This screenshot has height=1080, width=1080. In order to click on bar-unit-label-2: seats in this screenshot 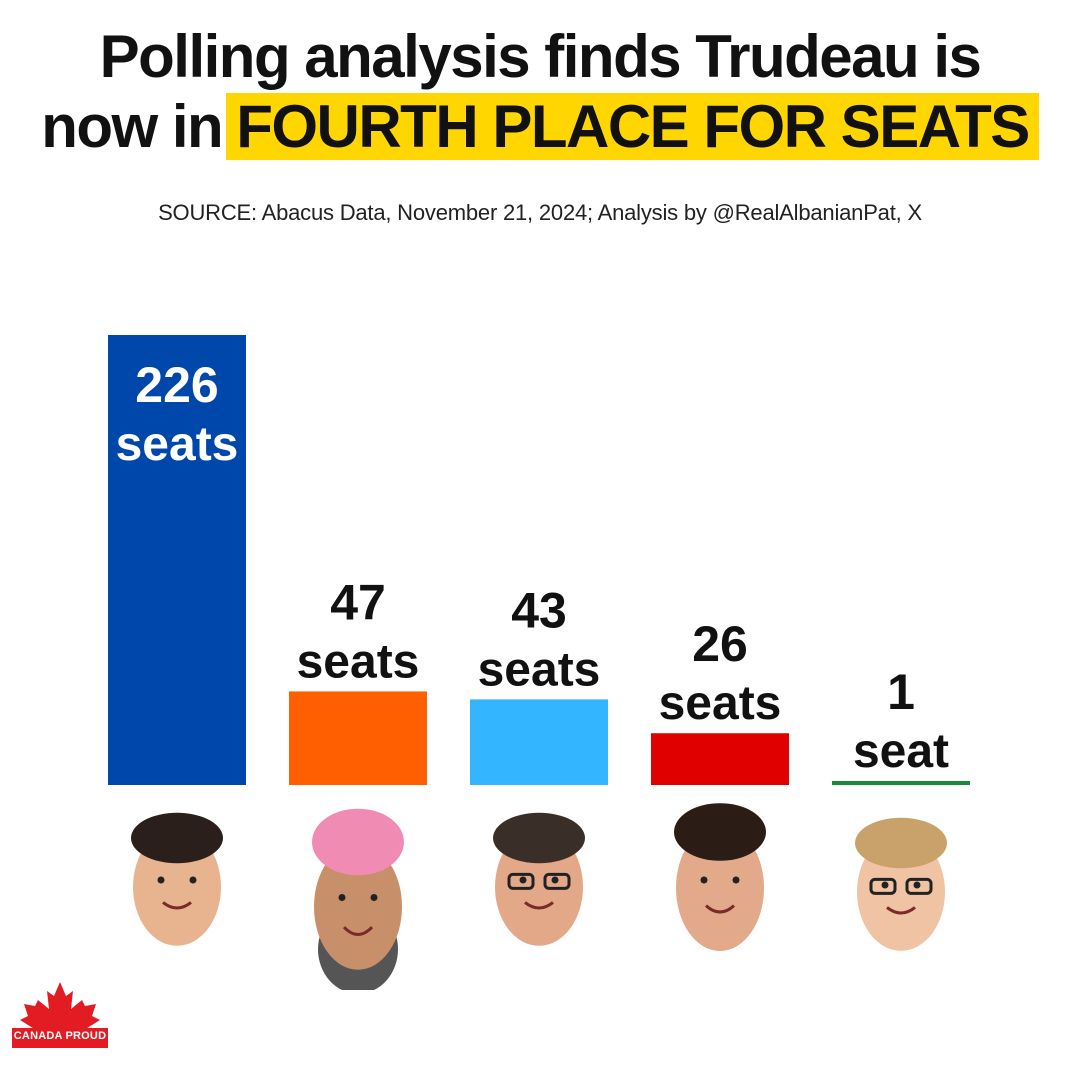, I will do `click(358, 661)`.